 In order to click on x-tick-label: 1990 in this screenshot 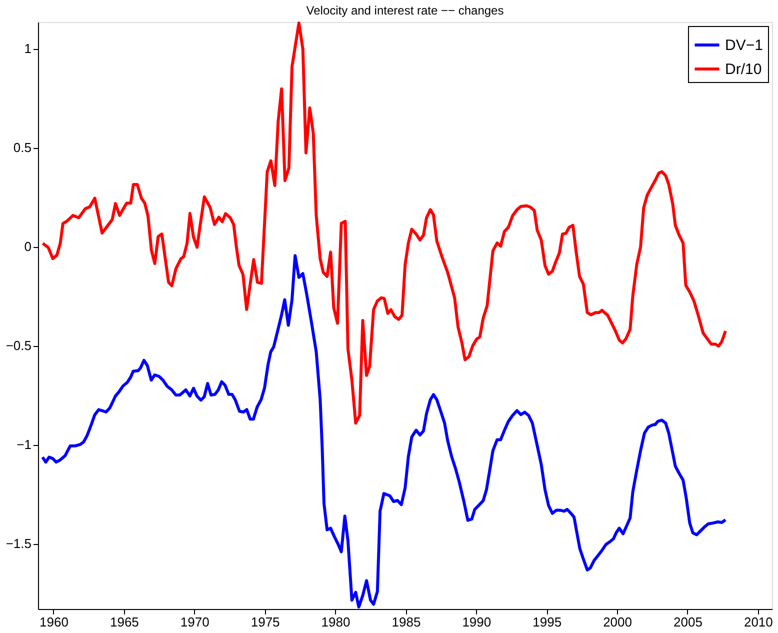, I will do `click(477, 622)`.